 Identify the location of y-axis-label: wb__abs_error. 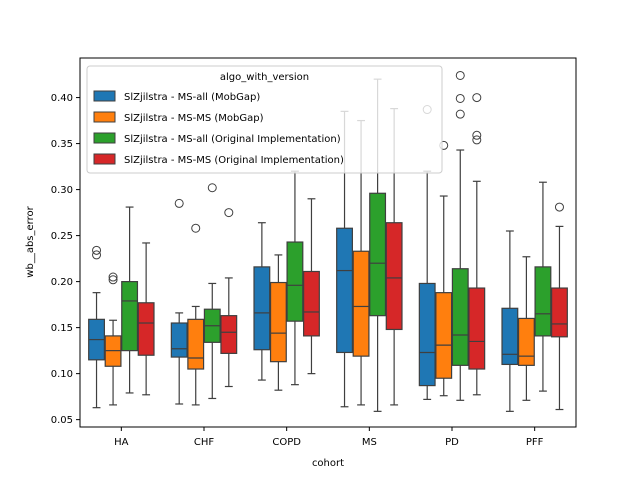
(30, 241).